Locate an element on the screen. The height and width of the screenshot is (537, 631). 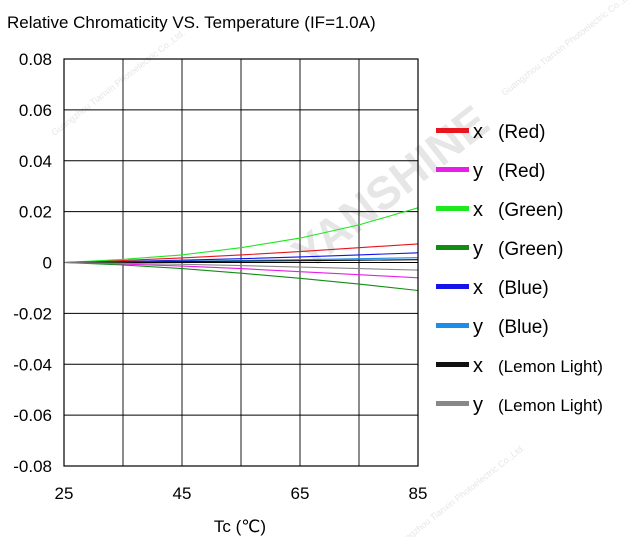
legend-item: x (Red) is located at coordinates (491, 132).